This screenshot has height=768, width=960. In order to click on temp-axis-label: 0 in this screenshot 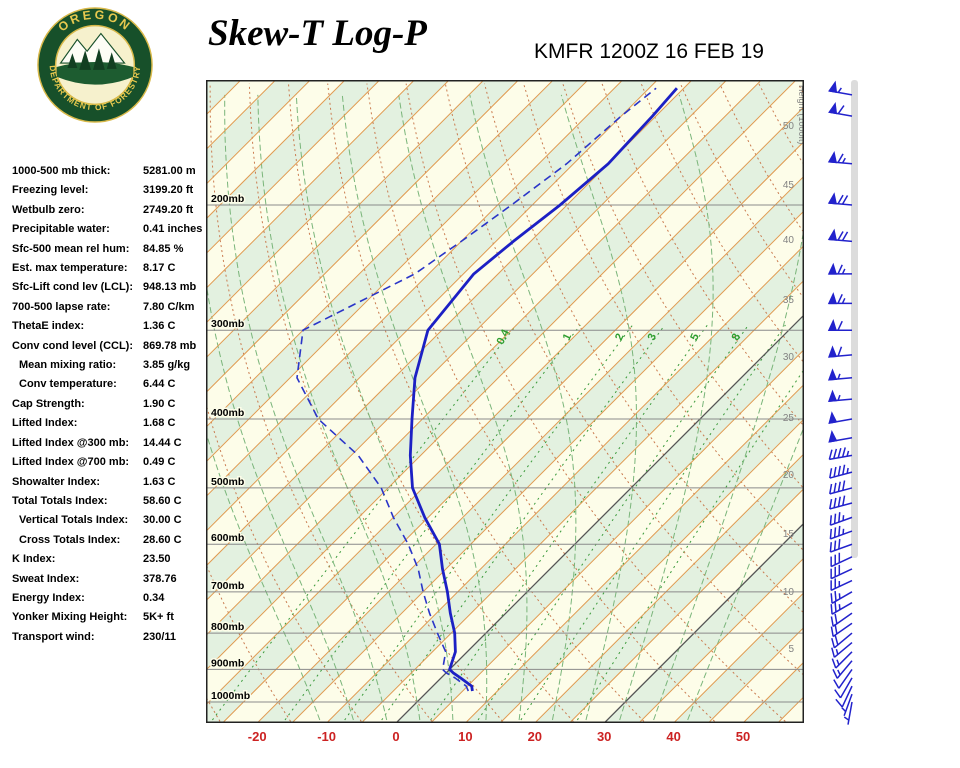, I will do `click(395, 736)`.